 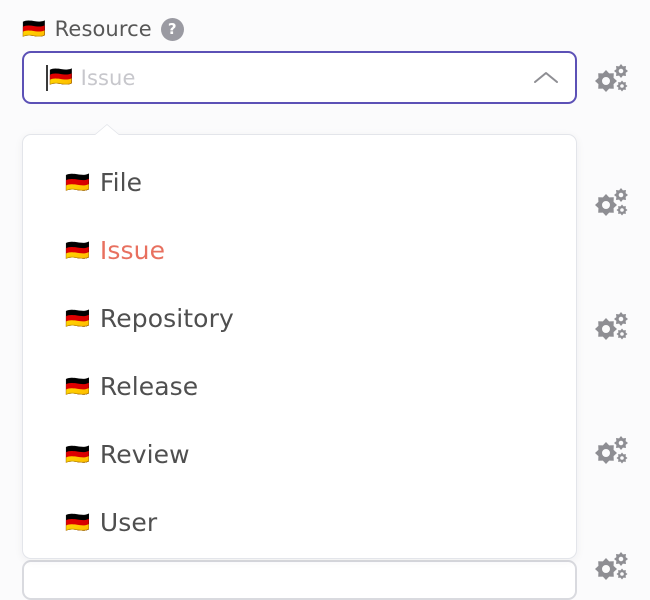 What do you see at coordinates (546, 78) in the screenshot?
I see `chevron-up-icon` at bounding box center [546, 78].